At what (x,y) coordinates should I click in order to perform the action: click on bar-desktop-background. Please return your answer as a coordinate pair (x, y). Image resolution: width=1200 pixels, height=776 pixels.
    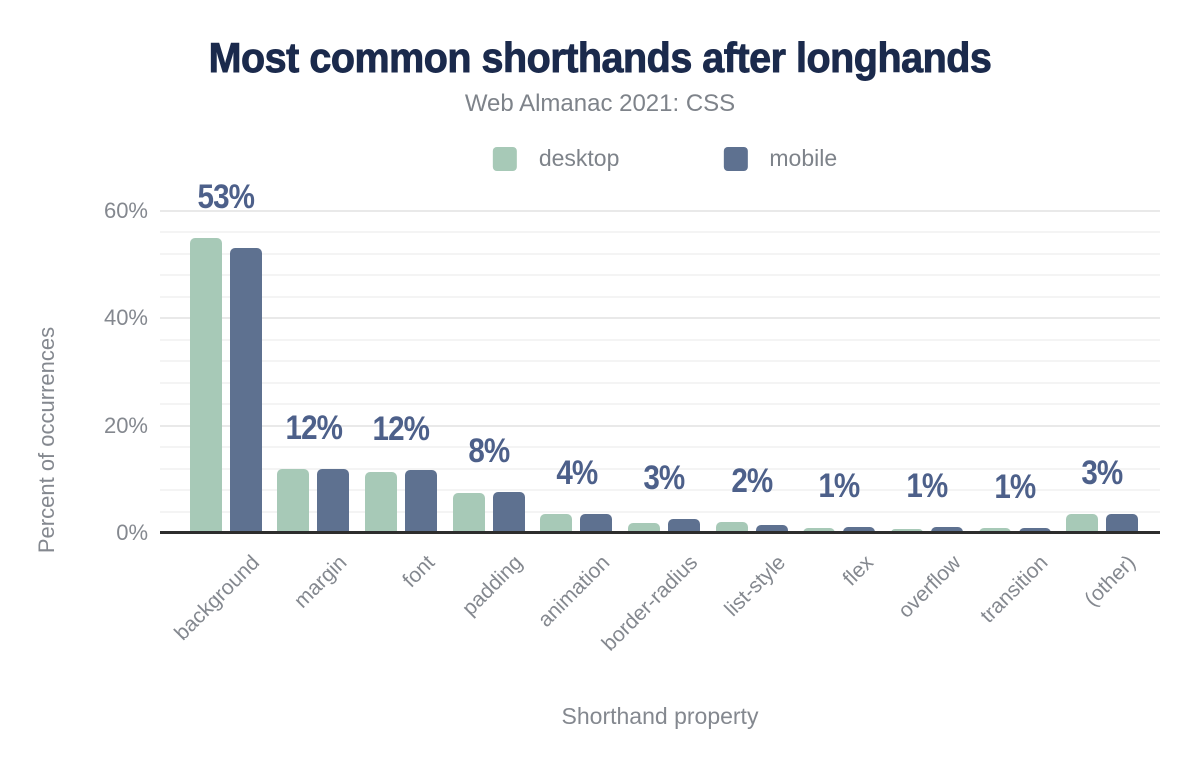
    Looking at the image, I should click on (205, 385).